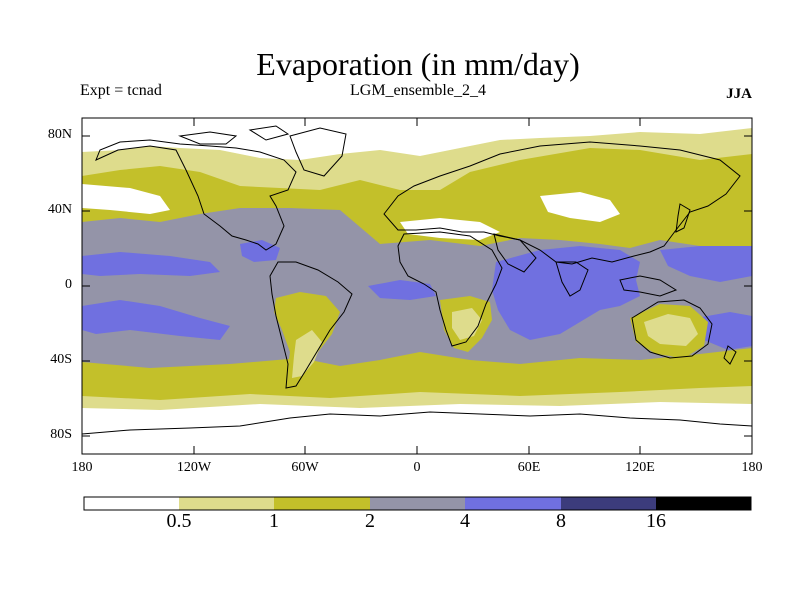 The height and width of the screenshot is (600, 800). I want to click on coast-new-zealand, so click(730, 355).